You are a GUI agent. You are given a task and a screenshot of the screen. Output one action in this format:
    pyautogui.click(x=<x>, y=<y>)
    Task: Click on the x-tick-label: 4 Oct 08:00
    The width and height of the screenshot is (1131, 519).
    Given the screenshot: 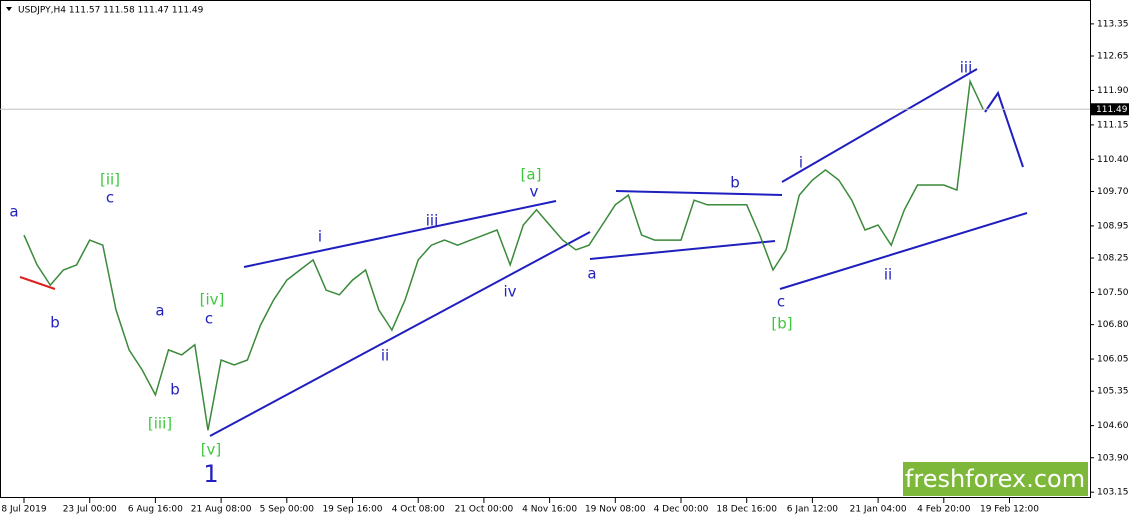 What is the action you would take?
    pyautogui.click(x=418, y=510)
    